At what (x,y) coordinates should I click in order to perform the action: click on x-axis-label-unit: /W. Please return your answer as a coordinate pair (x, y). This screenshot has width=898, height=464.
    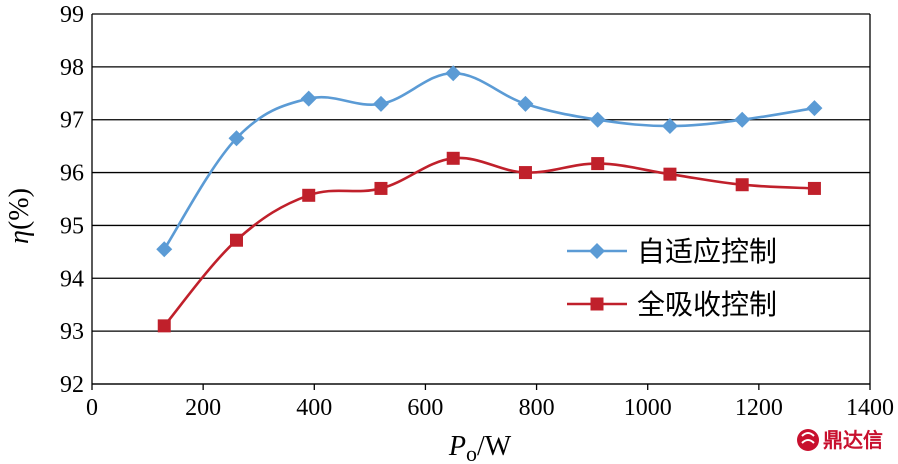
    Looking at the image, I should click on (494, 446).